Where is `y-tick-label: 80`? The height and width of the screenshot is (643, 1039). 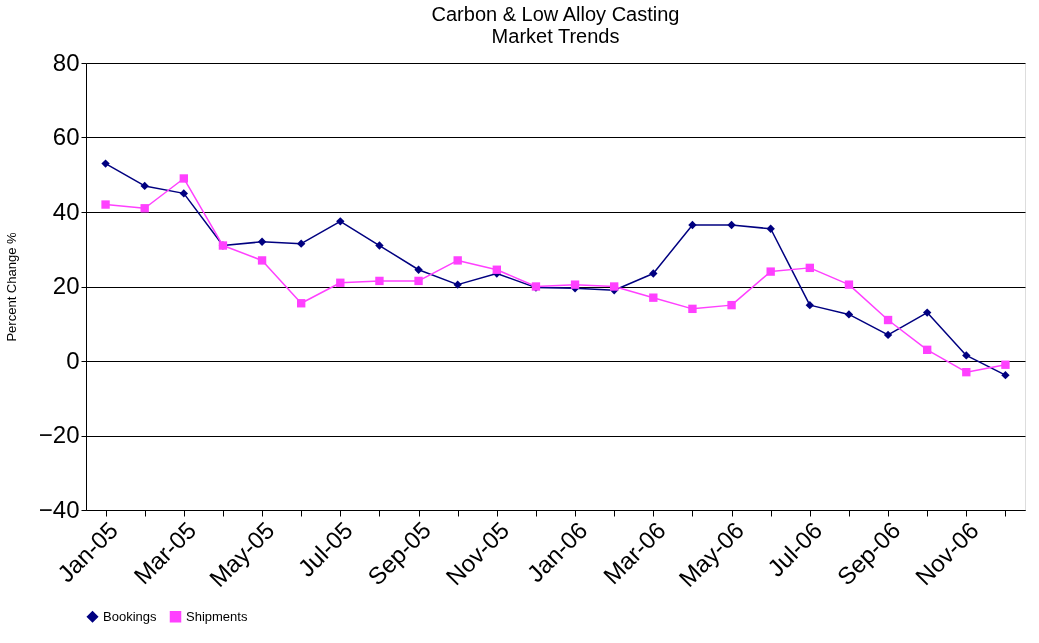
y-tick-label: 80 is located at coordinates (66, 62).